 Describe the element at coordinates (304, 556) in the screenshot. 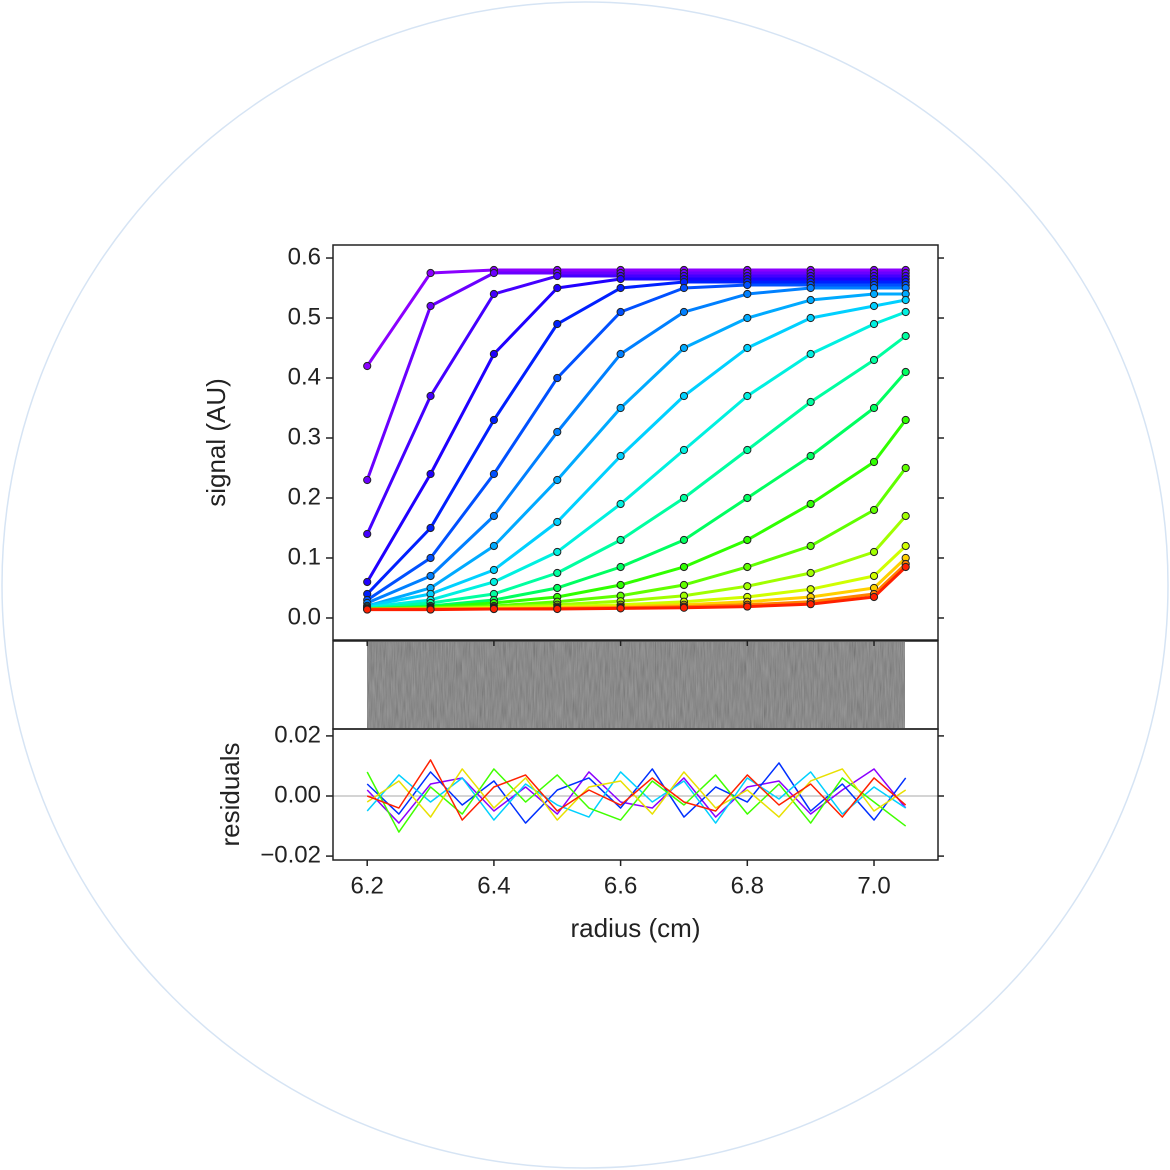

I see `y-tick-label: 0.1` at that location.